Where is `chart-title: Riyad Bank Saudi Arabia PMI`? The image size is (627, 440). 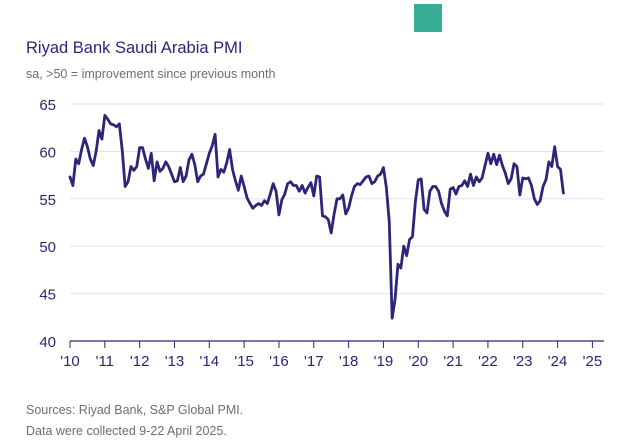
chart-title: Riyad Bank Saudi Arabia PMI is located at coordinates (134, 48).